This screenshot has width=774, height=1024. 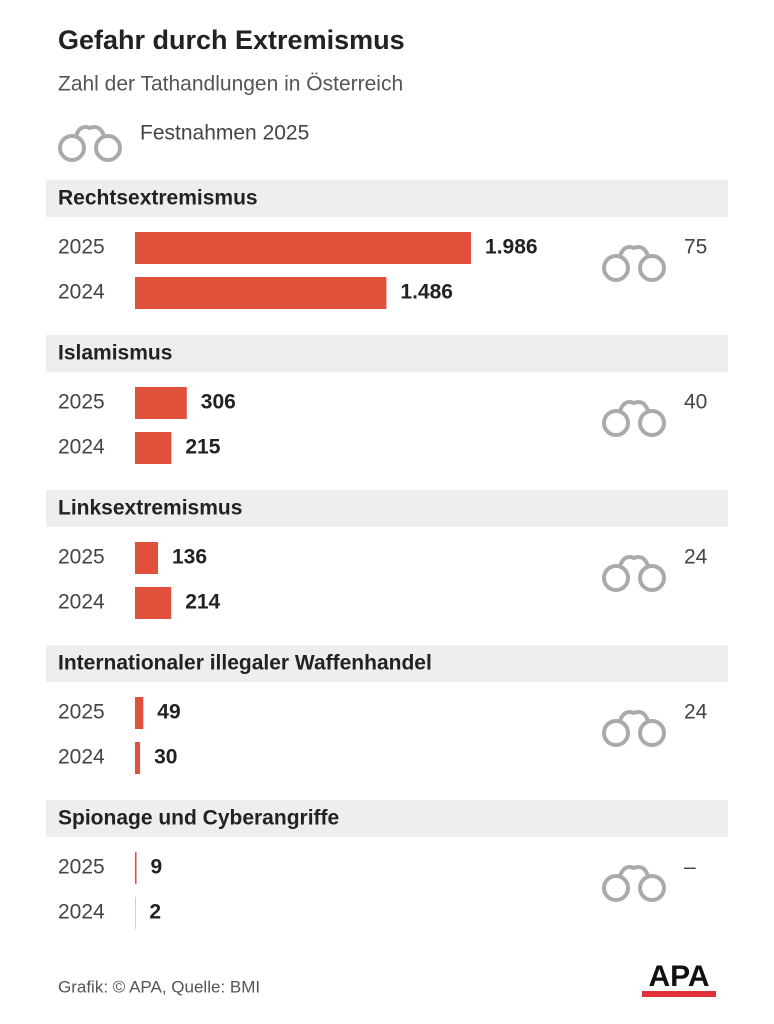 I want to click on logo-bar, so click(x=679, y=994).